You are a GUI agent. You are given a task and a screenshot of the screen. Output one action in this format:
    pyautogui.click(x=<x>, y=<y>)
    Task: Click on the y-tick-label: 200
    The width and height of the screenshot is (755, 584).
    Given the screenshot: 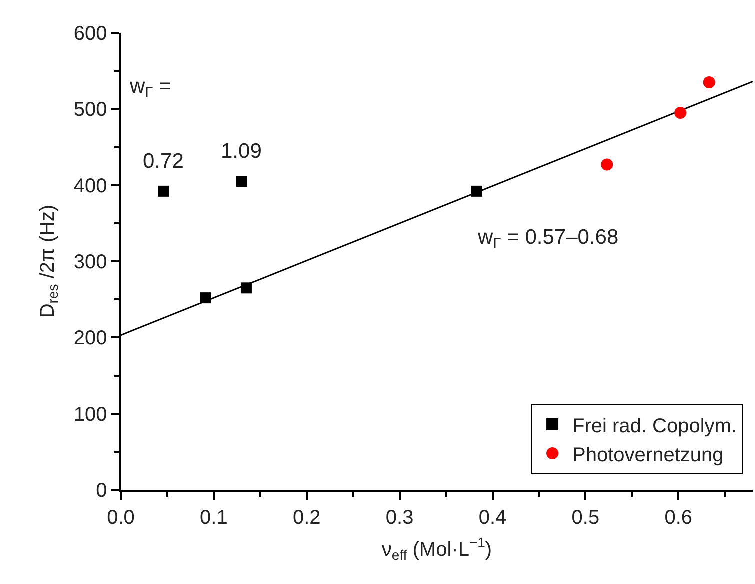 What is the action you would take?
    pyautogui.click(x=91, y=339)
    